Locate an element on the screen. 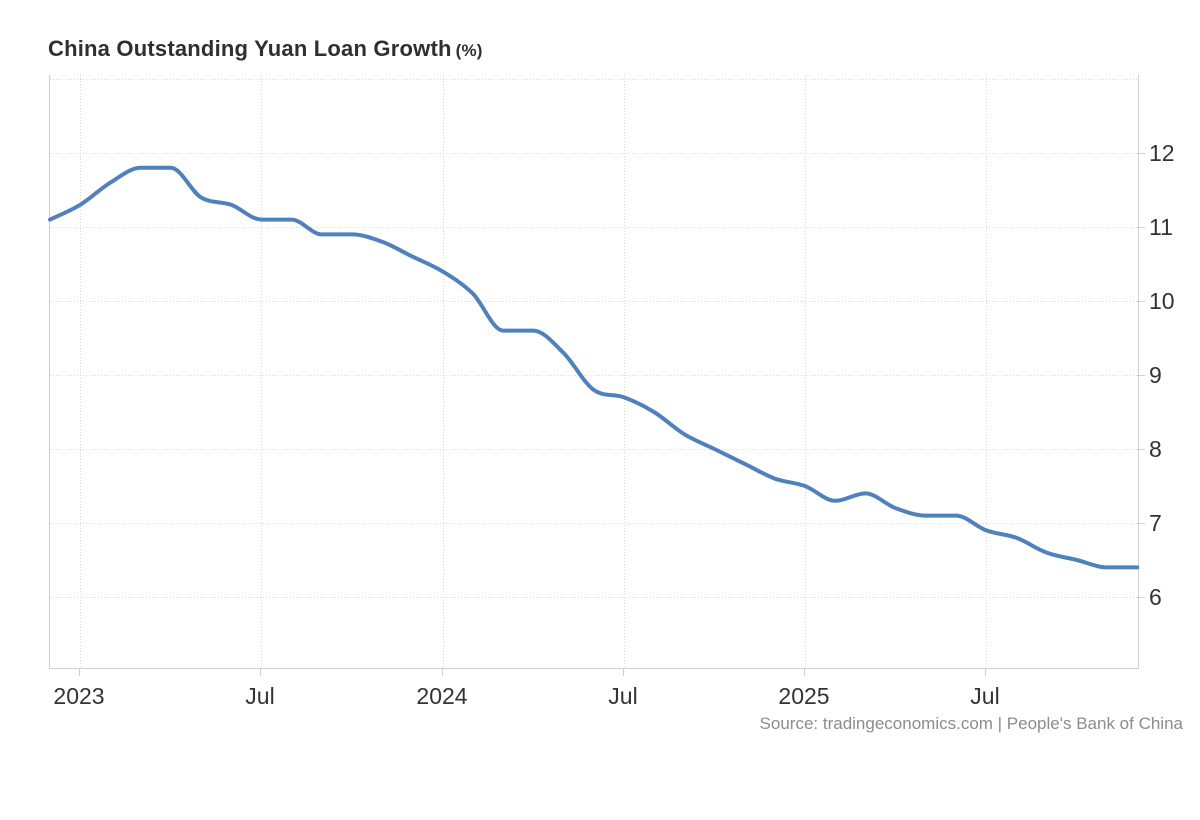 This screenshot has height=820, width=1200. y-axis-tick-label: 7 is located at coordinates (1155, 523).